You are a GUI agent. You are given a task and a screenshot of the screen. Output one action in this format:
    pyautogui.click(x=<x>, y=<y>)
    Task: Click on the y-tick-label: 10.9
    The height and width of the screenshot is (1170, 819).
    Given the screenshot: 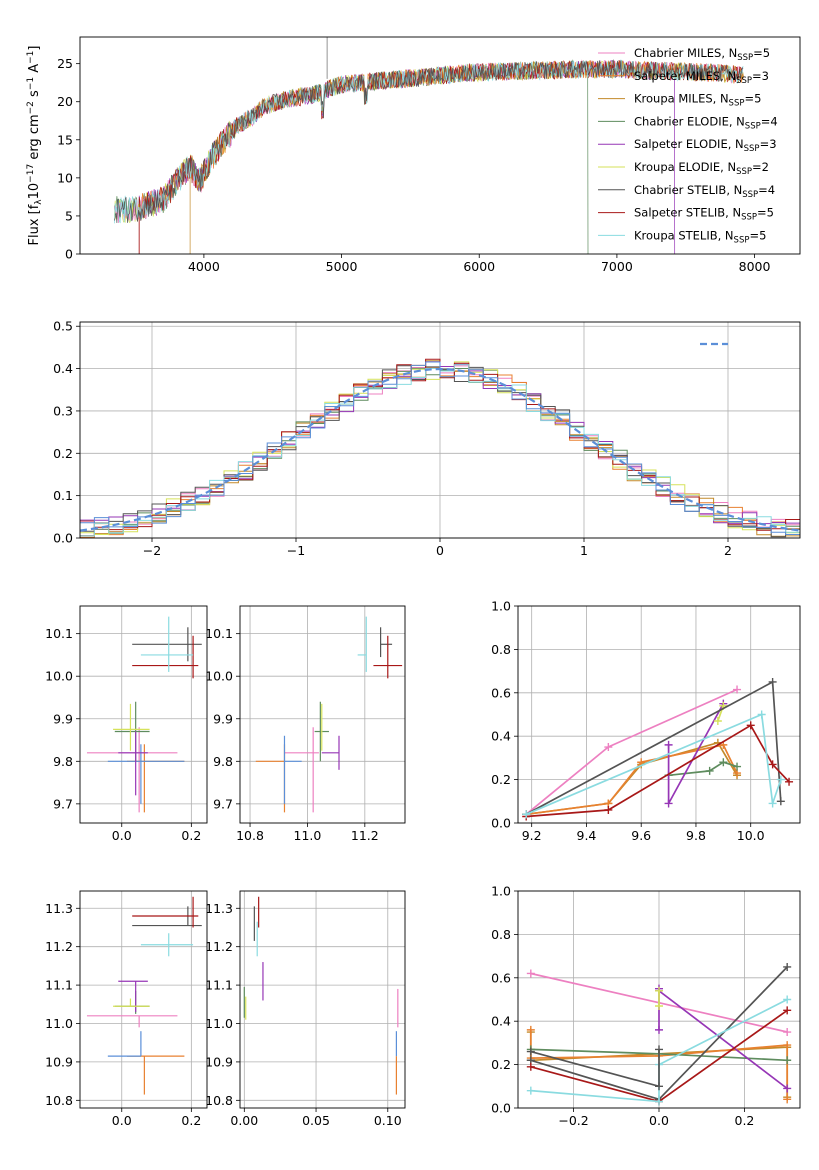 What is the action you would take?
    pyautogui.click(x=59, y=1061)
    